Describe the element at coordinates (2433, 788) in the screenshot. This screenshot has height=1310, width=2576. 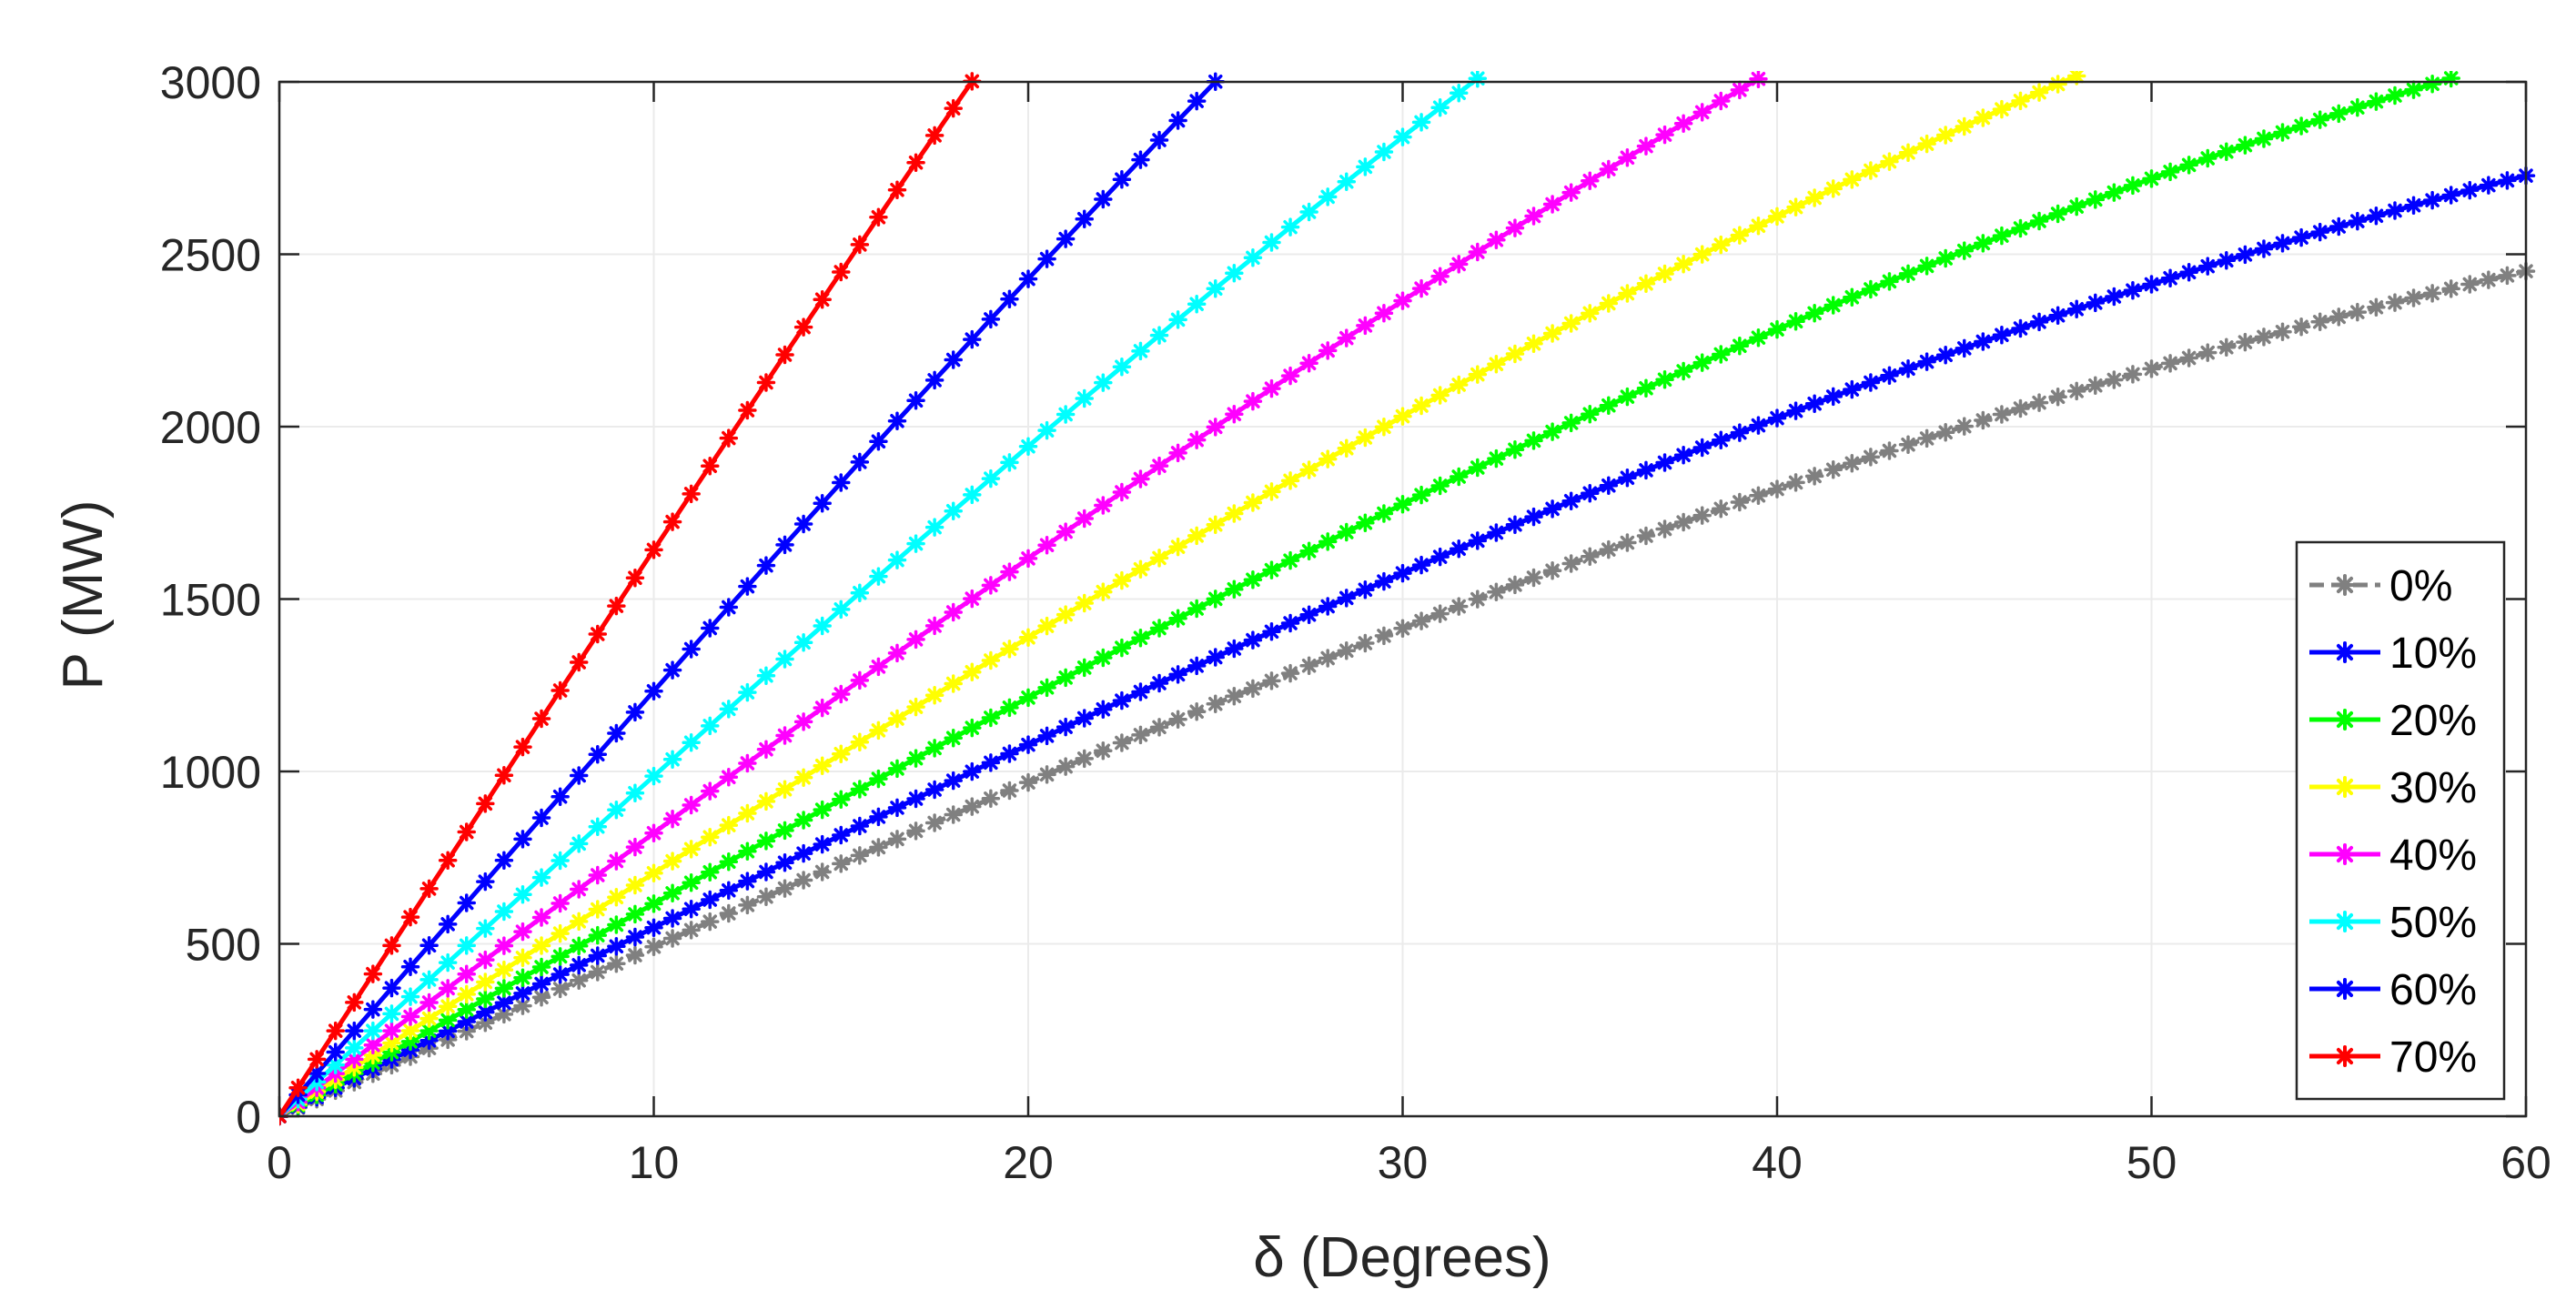
I see `legend-label: 30%` at that location.